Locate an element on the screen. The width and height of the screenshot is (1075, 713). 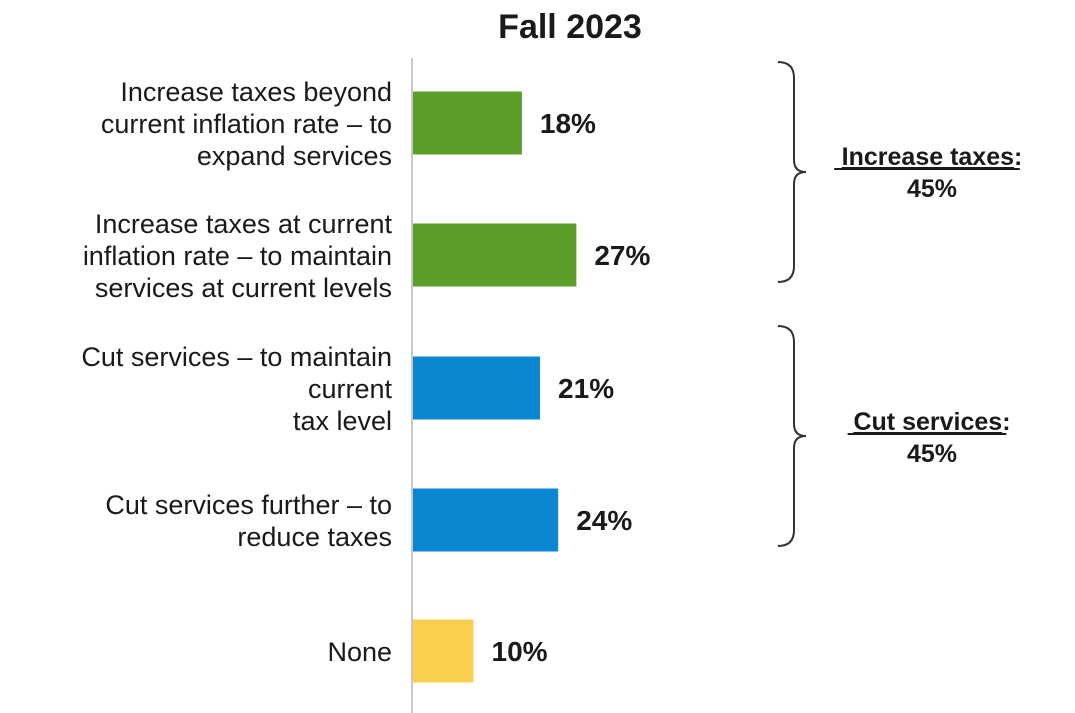
category-label-3-line-2: current is located at coordinates (350, 389).